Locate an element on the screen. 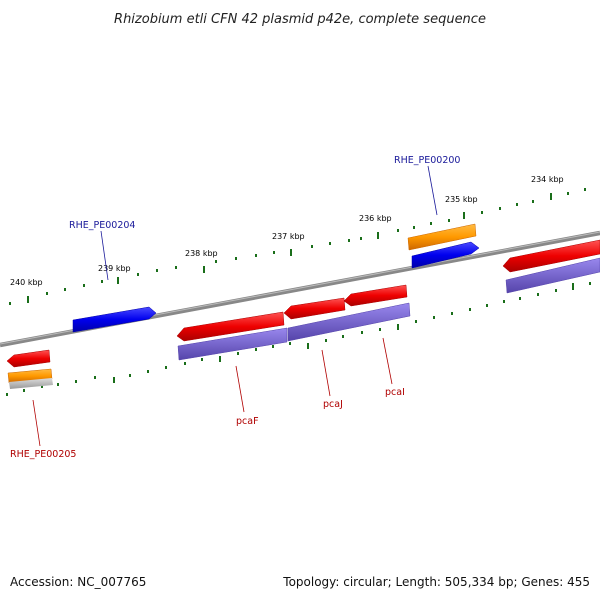 Image resolution: width=600 pixels, height=600 pixels. gene-RHE_PE00205 is located at coordinates (28, 358).